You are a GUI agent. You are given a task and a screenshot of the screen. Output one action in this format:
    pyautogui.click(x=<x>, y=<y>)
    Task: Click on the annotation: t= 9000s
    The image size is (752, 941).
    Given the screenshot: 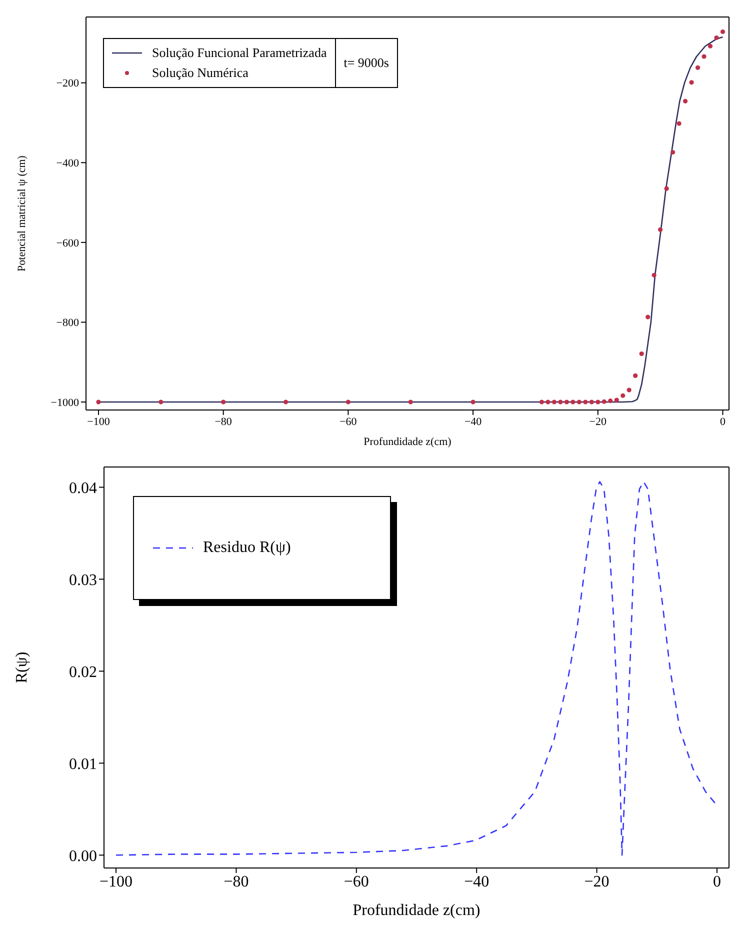 What is the action you would take?
    pyautogui.click(x=366, y=63)
    